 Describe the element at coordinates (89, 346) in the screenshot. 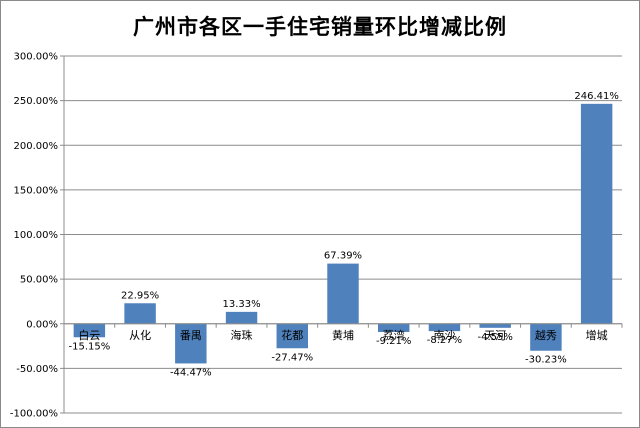

I see `data-label: -15.15%` at that location.